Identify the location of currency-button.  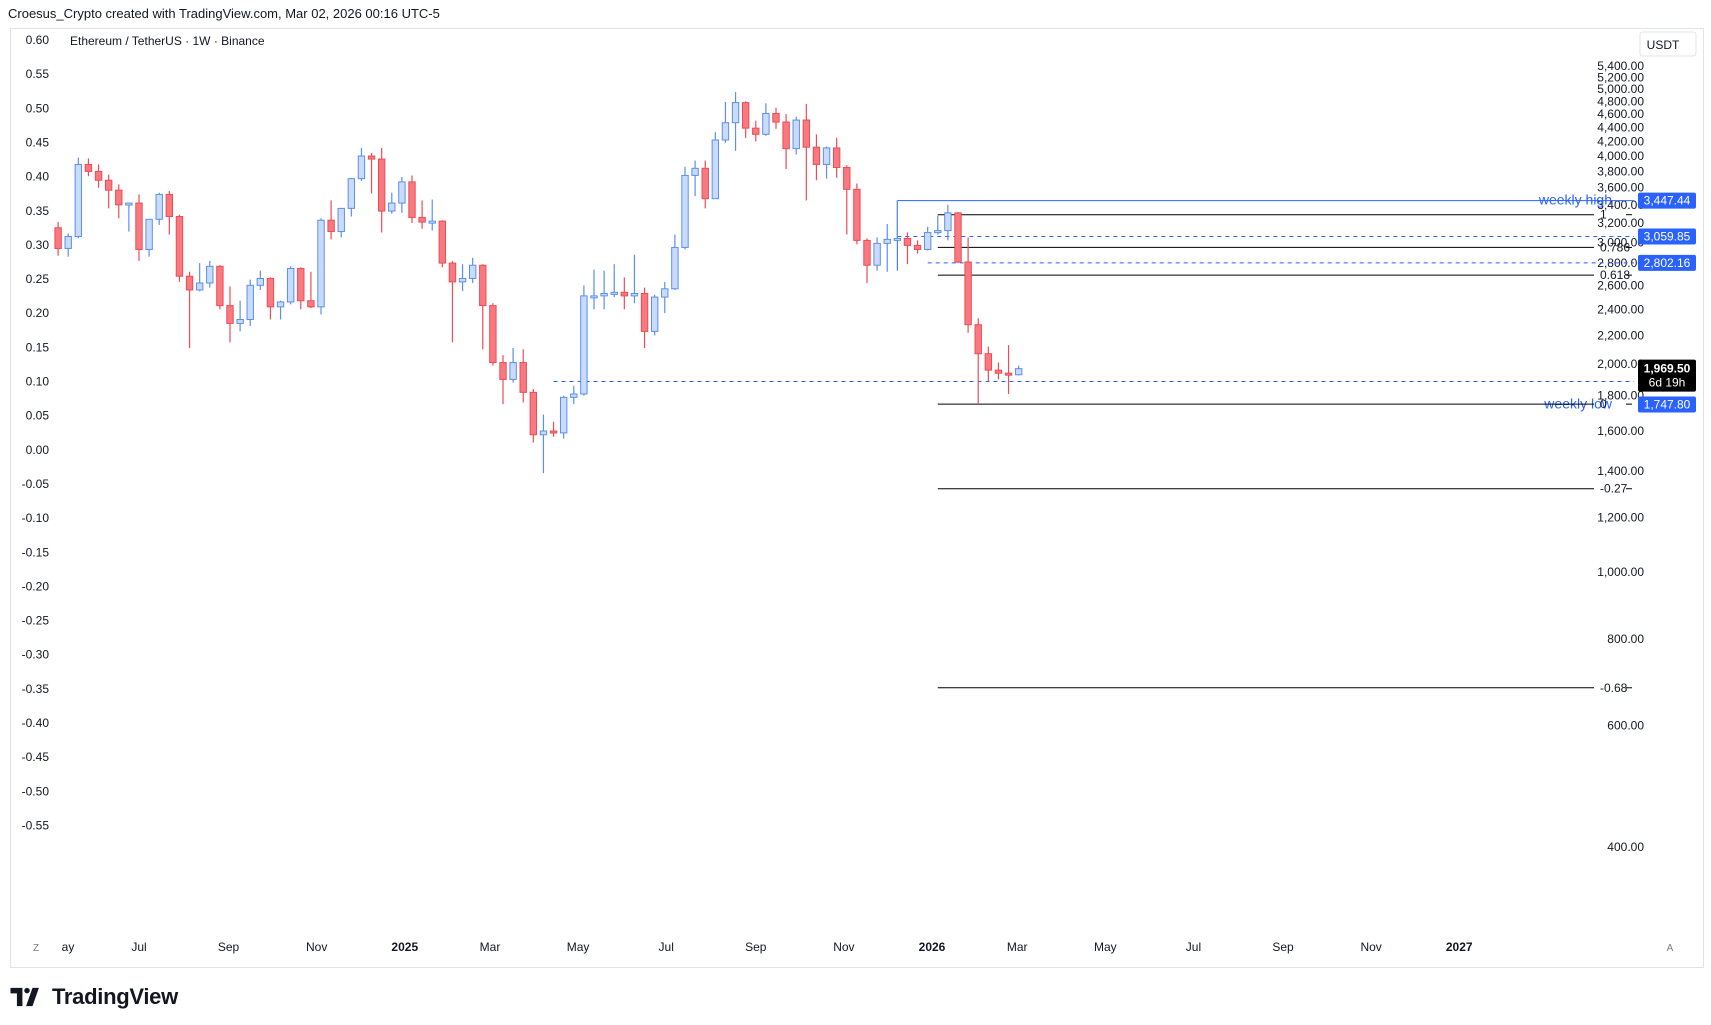
(1668, 44).